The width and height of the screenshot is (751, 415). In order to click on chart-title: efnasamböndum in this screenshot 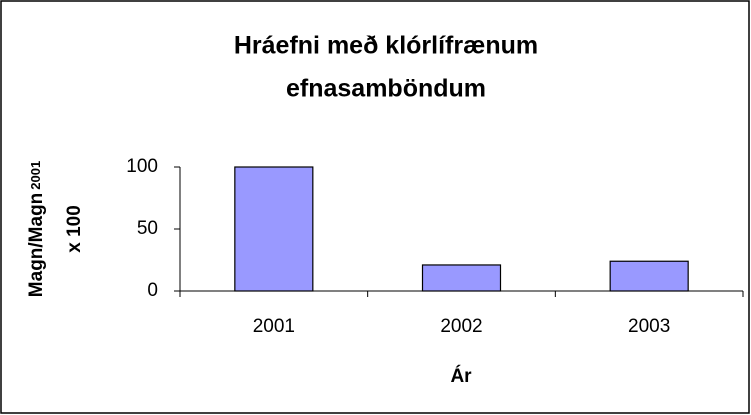, I will do `click(386, 89)`.